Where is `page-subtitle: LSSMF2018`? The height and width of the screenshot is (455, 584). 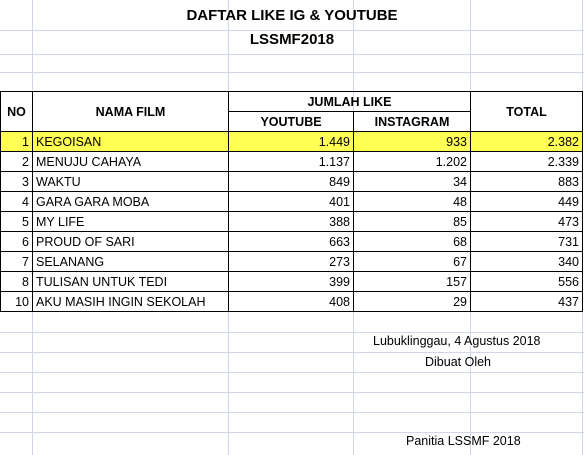
page-subtitle: LSSMF2018 is located at coordinates (292, 39).